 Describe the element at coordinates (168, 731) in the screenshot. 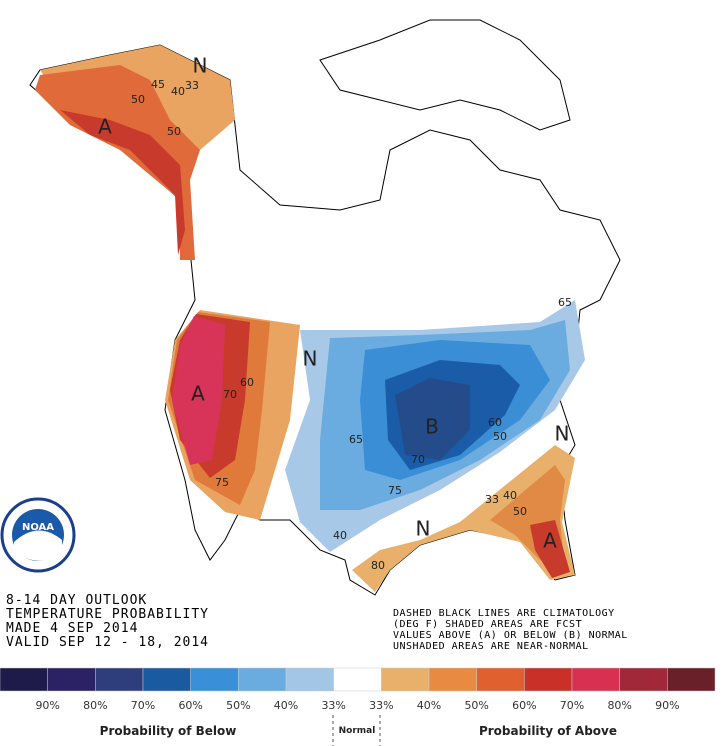

I see `below-caption: Probability of Below` at that location.